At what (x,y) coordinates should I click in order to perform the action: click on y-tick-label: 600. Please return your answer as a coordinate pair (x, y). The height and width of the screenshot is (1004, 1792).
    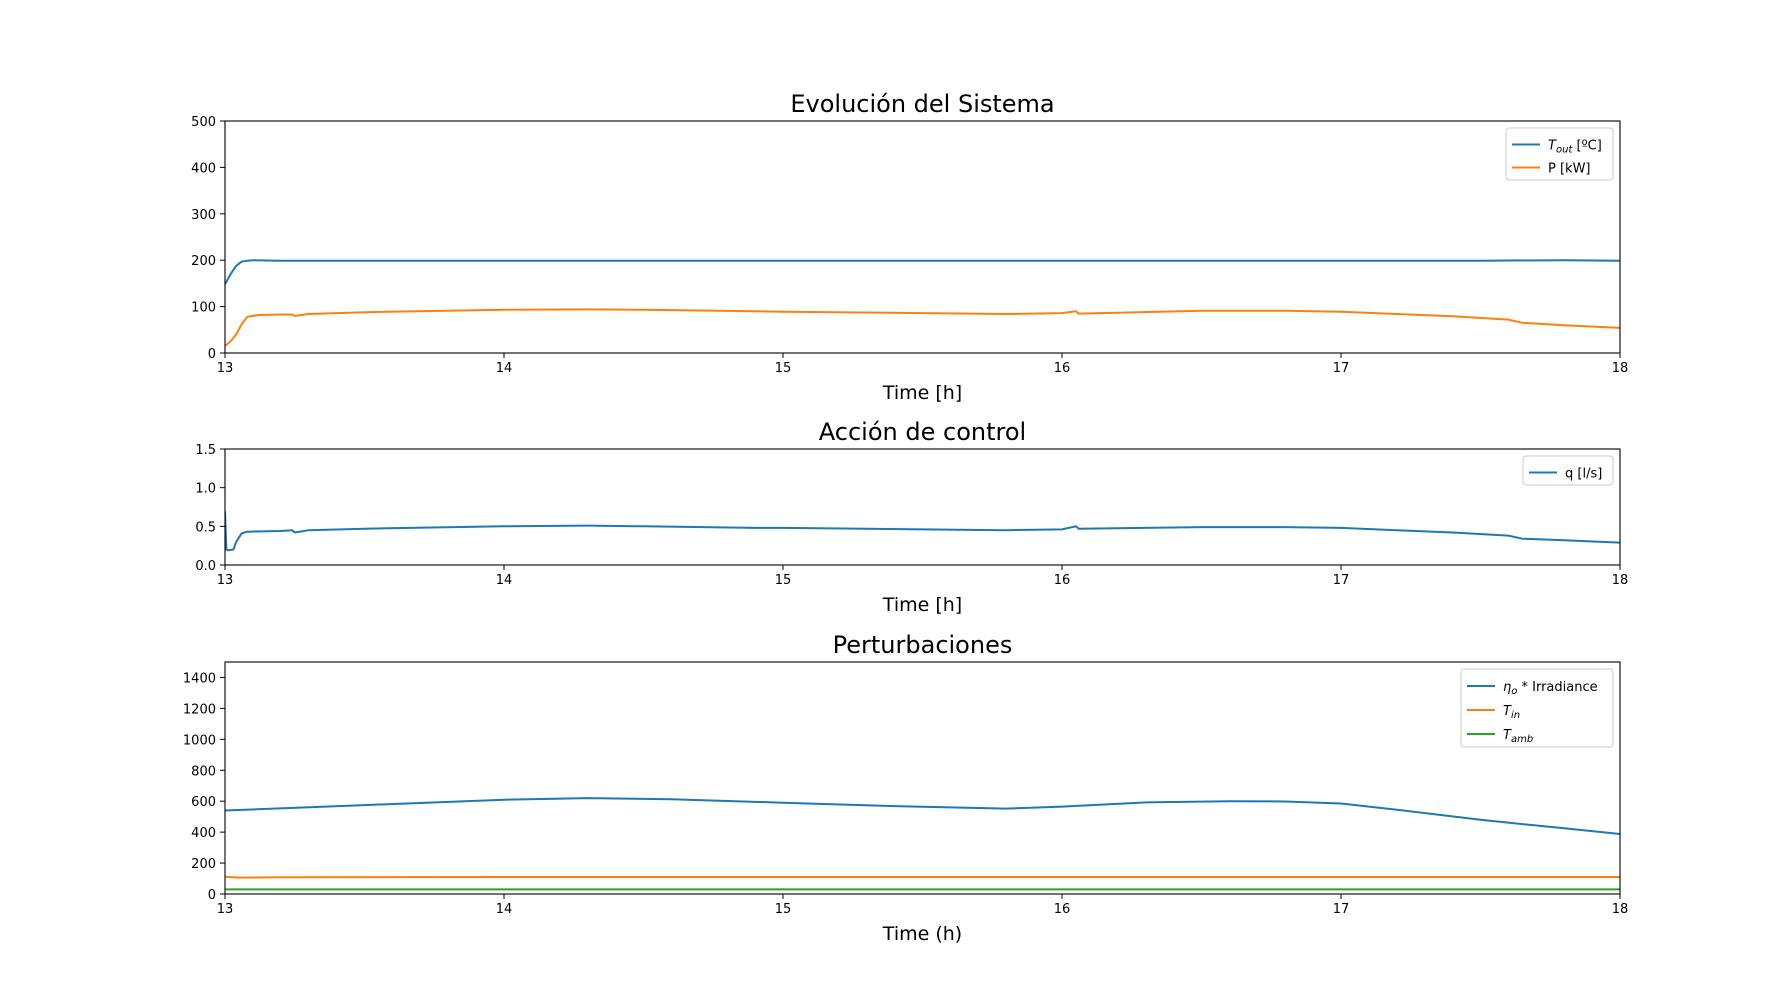
    Looking at the image, I should click on (203, 802).